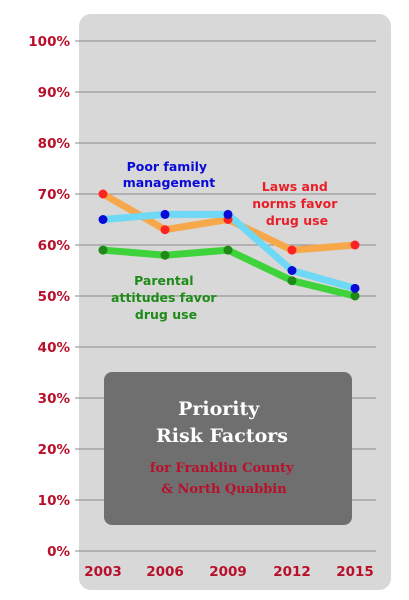 The image size is (409, 600). Describe the element at coordinates (54, 144) in the screenshot. I see `y-tick-label: 80%` at that location.